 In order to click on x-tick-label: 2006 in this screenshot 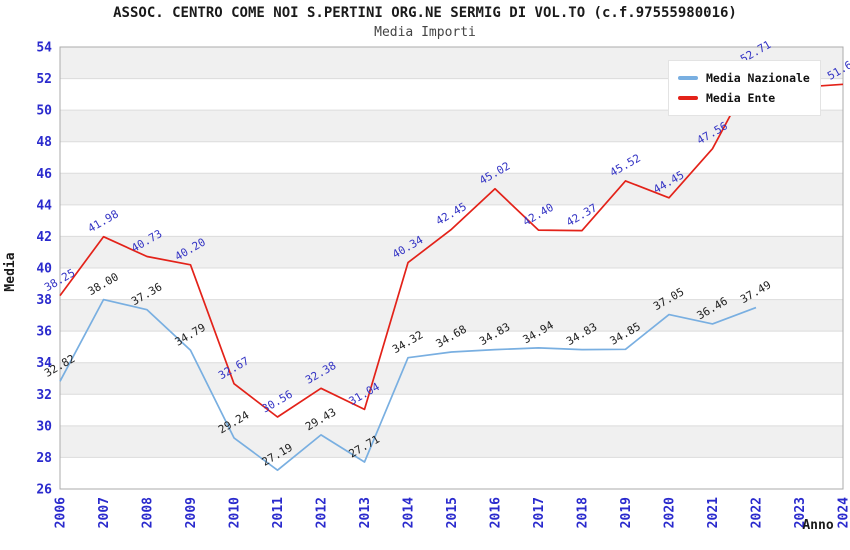, I will do `click(61, 512)`.